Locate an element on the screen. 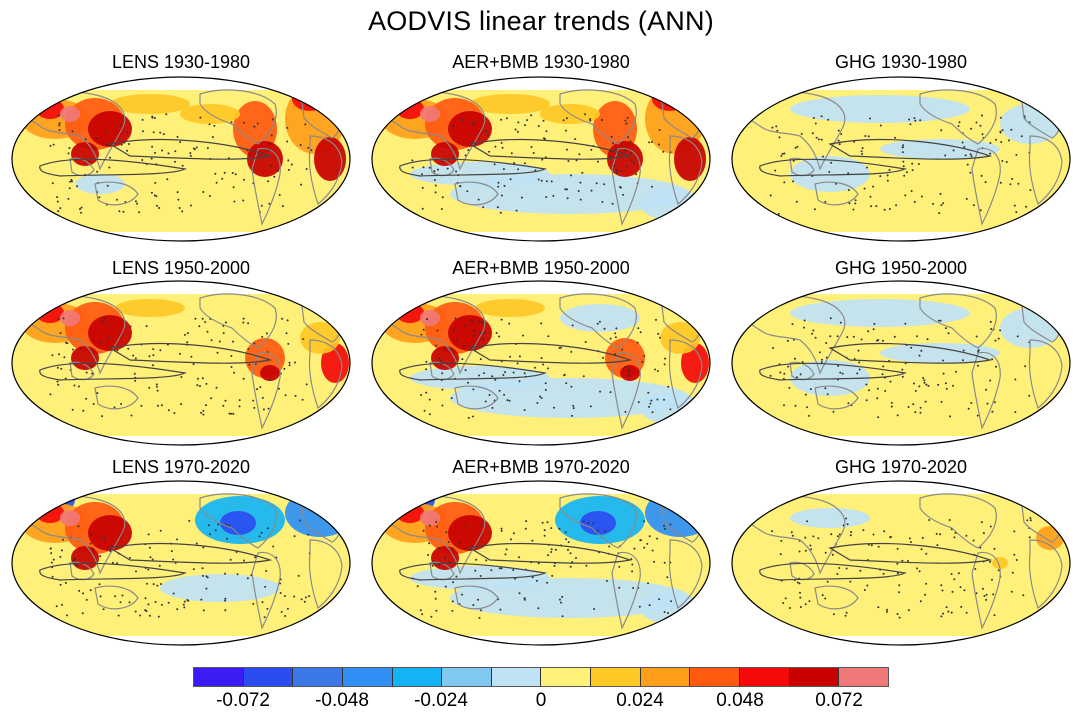 The image size is (1082, 719). map-aer-1950 is located at coordinates (541, 363).